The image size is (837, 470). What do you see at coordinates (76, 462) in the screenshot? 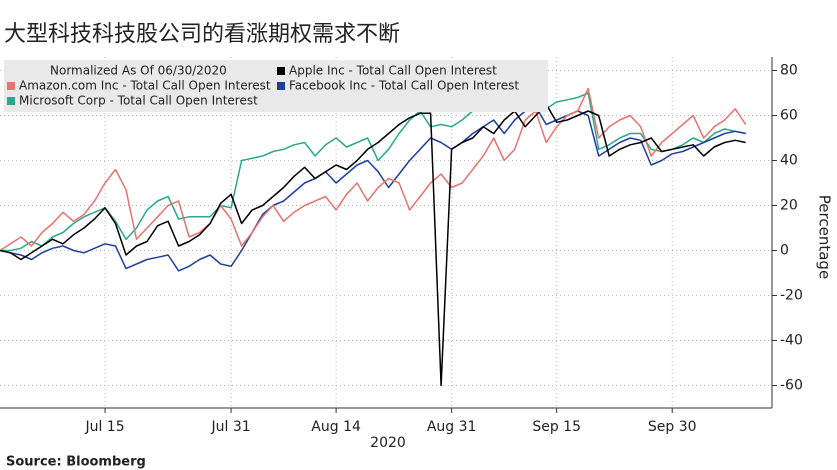
I see `source: Source: Bloomberg` at bounding box center [76, 462].